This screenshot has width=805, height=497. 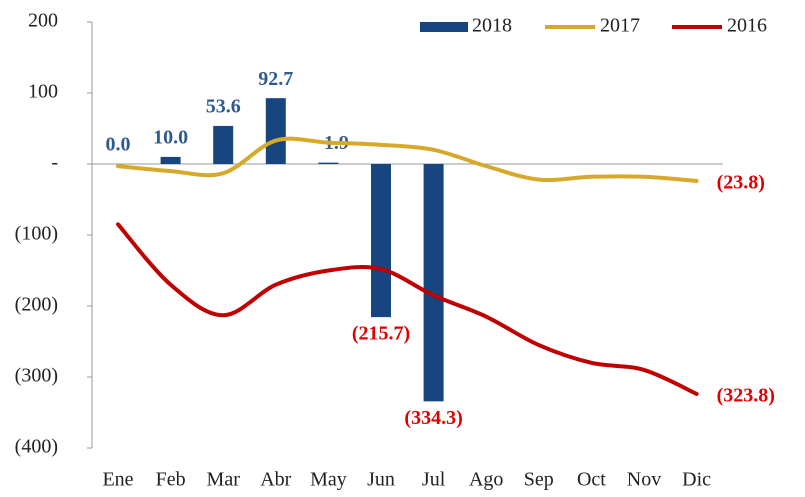 What do you see at coordinates (381, 480) in the screenshot?
I see `x-tick-label: Jun` at bounding box center [381, 480].